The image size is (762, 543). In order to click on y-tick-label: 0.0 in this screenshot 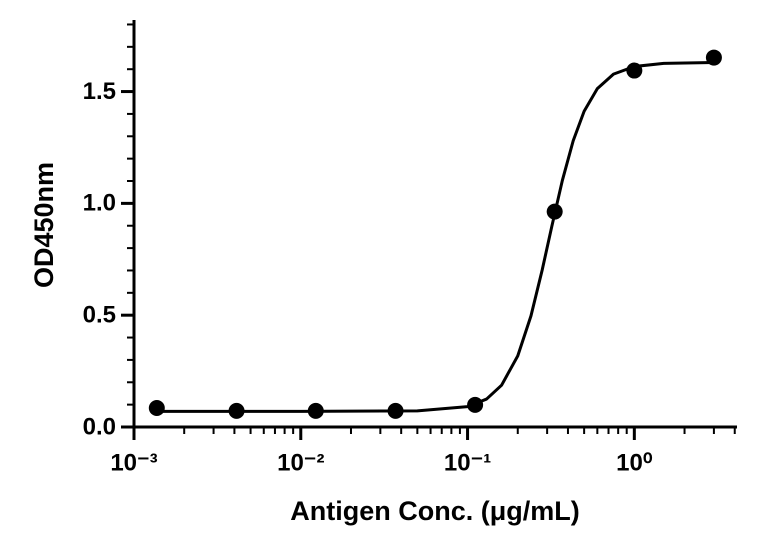, I will do `click(99, 426)`.